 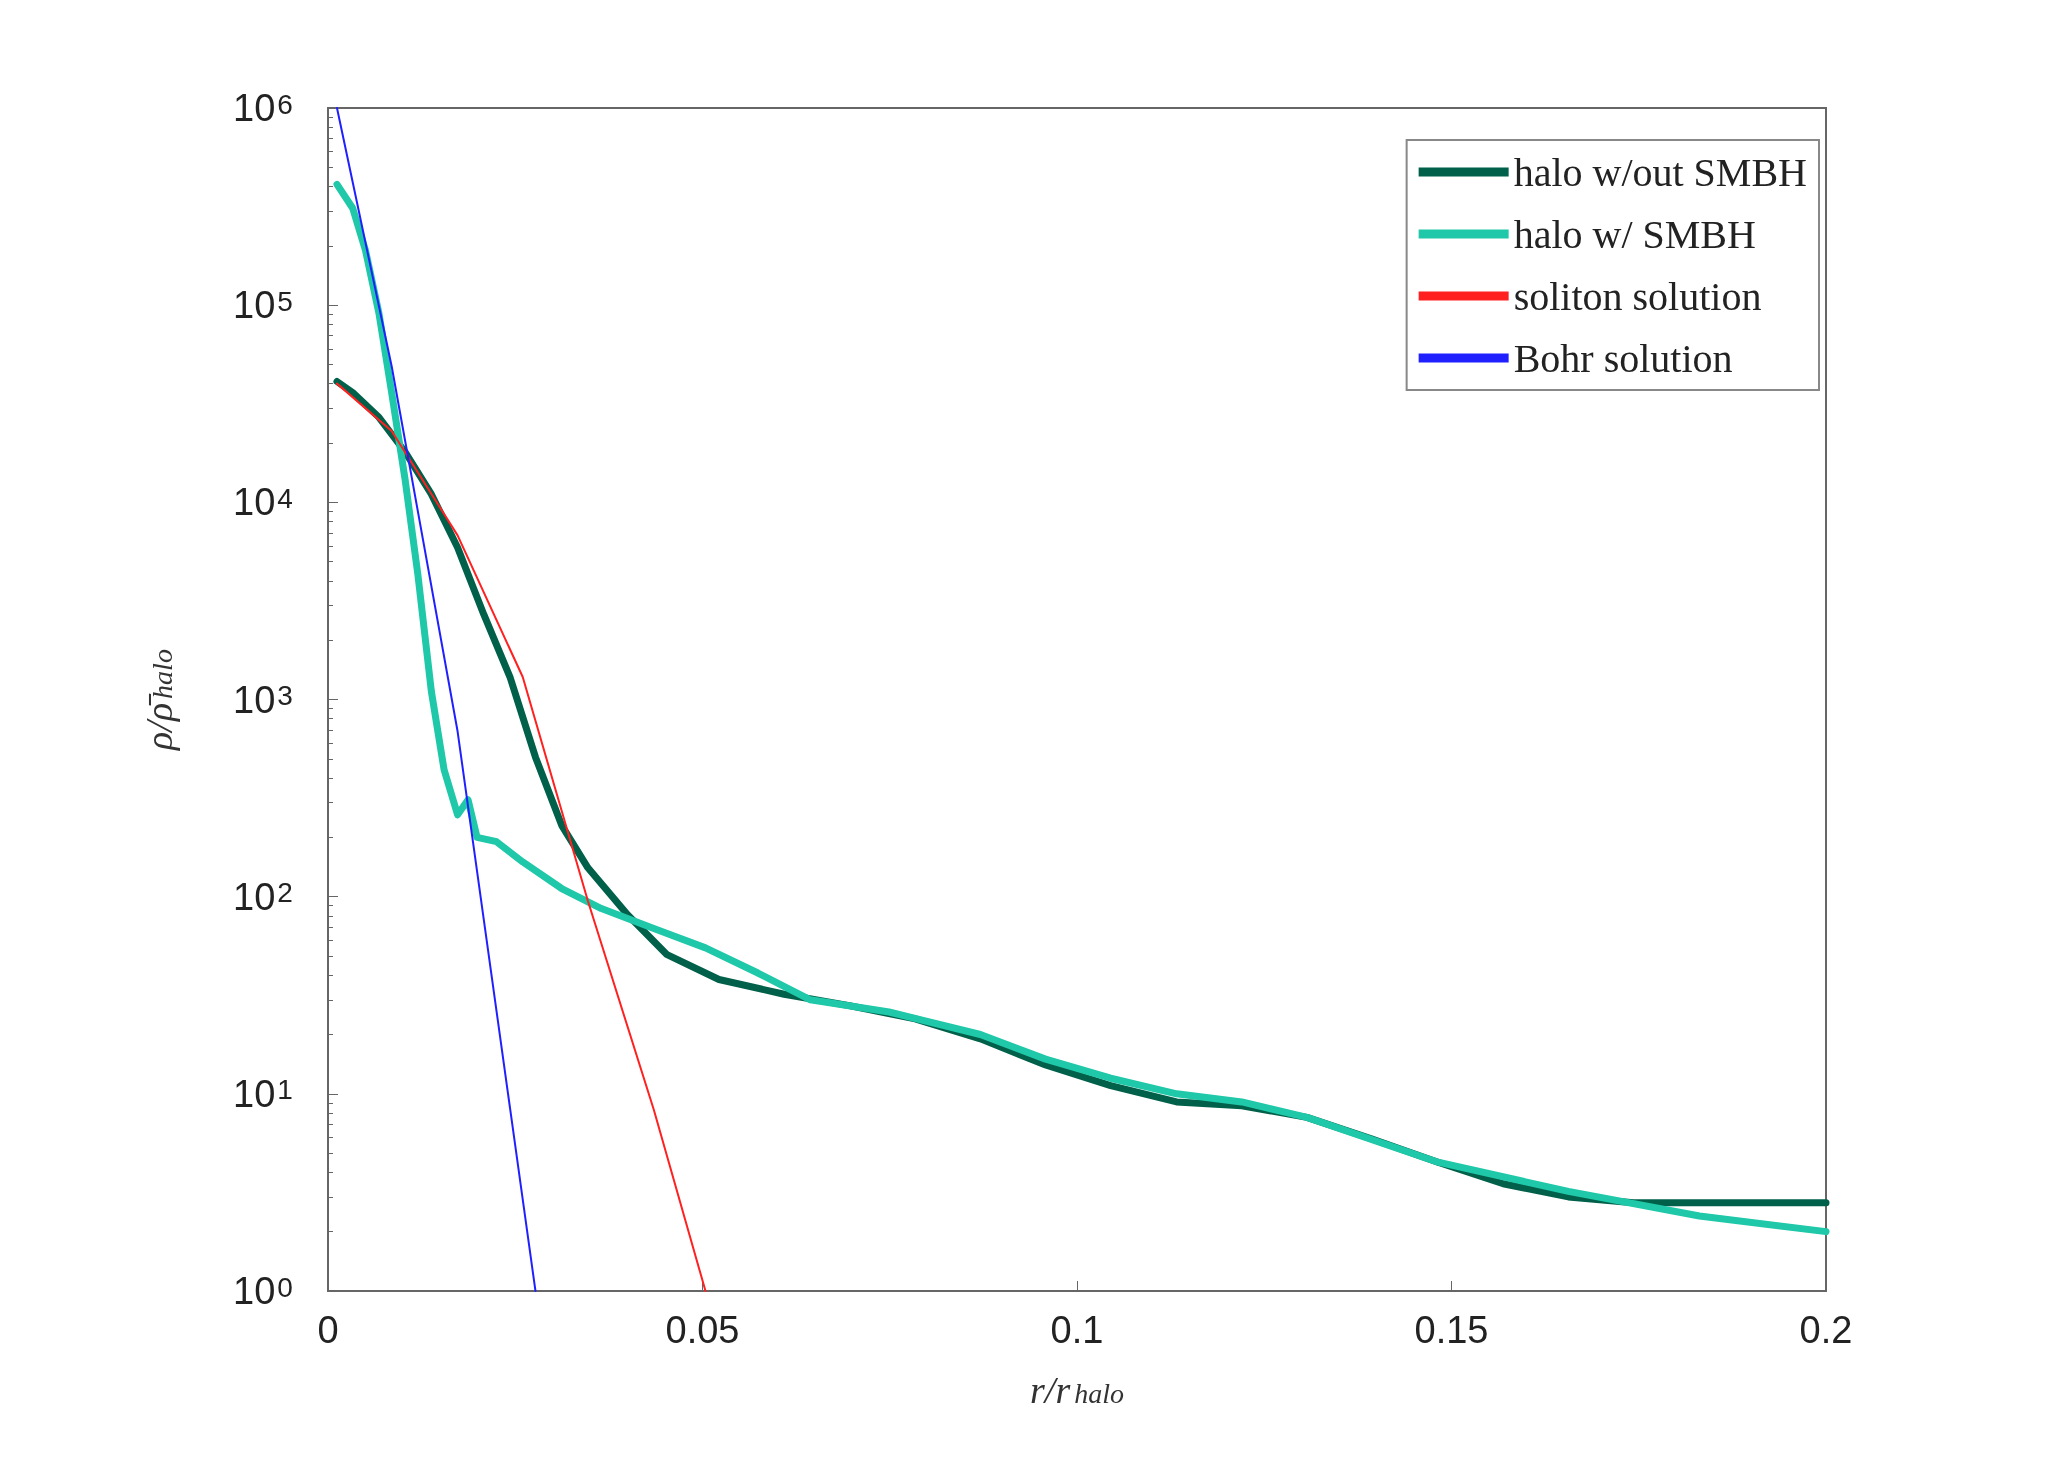 I want to click on x-tick-label: 0, so click(x=328, y=1330).